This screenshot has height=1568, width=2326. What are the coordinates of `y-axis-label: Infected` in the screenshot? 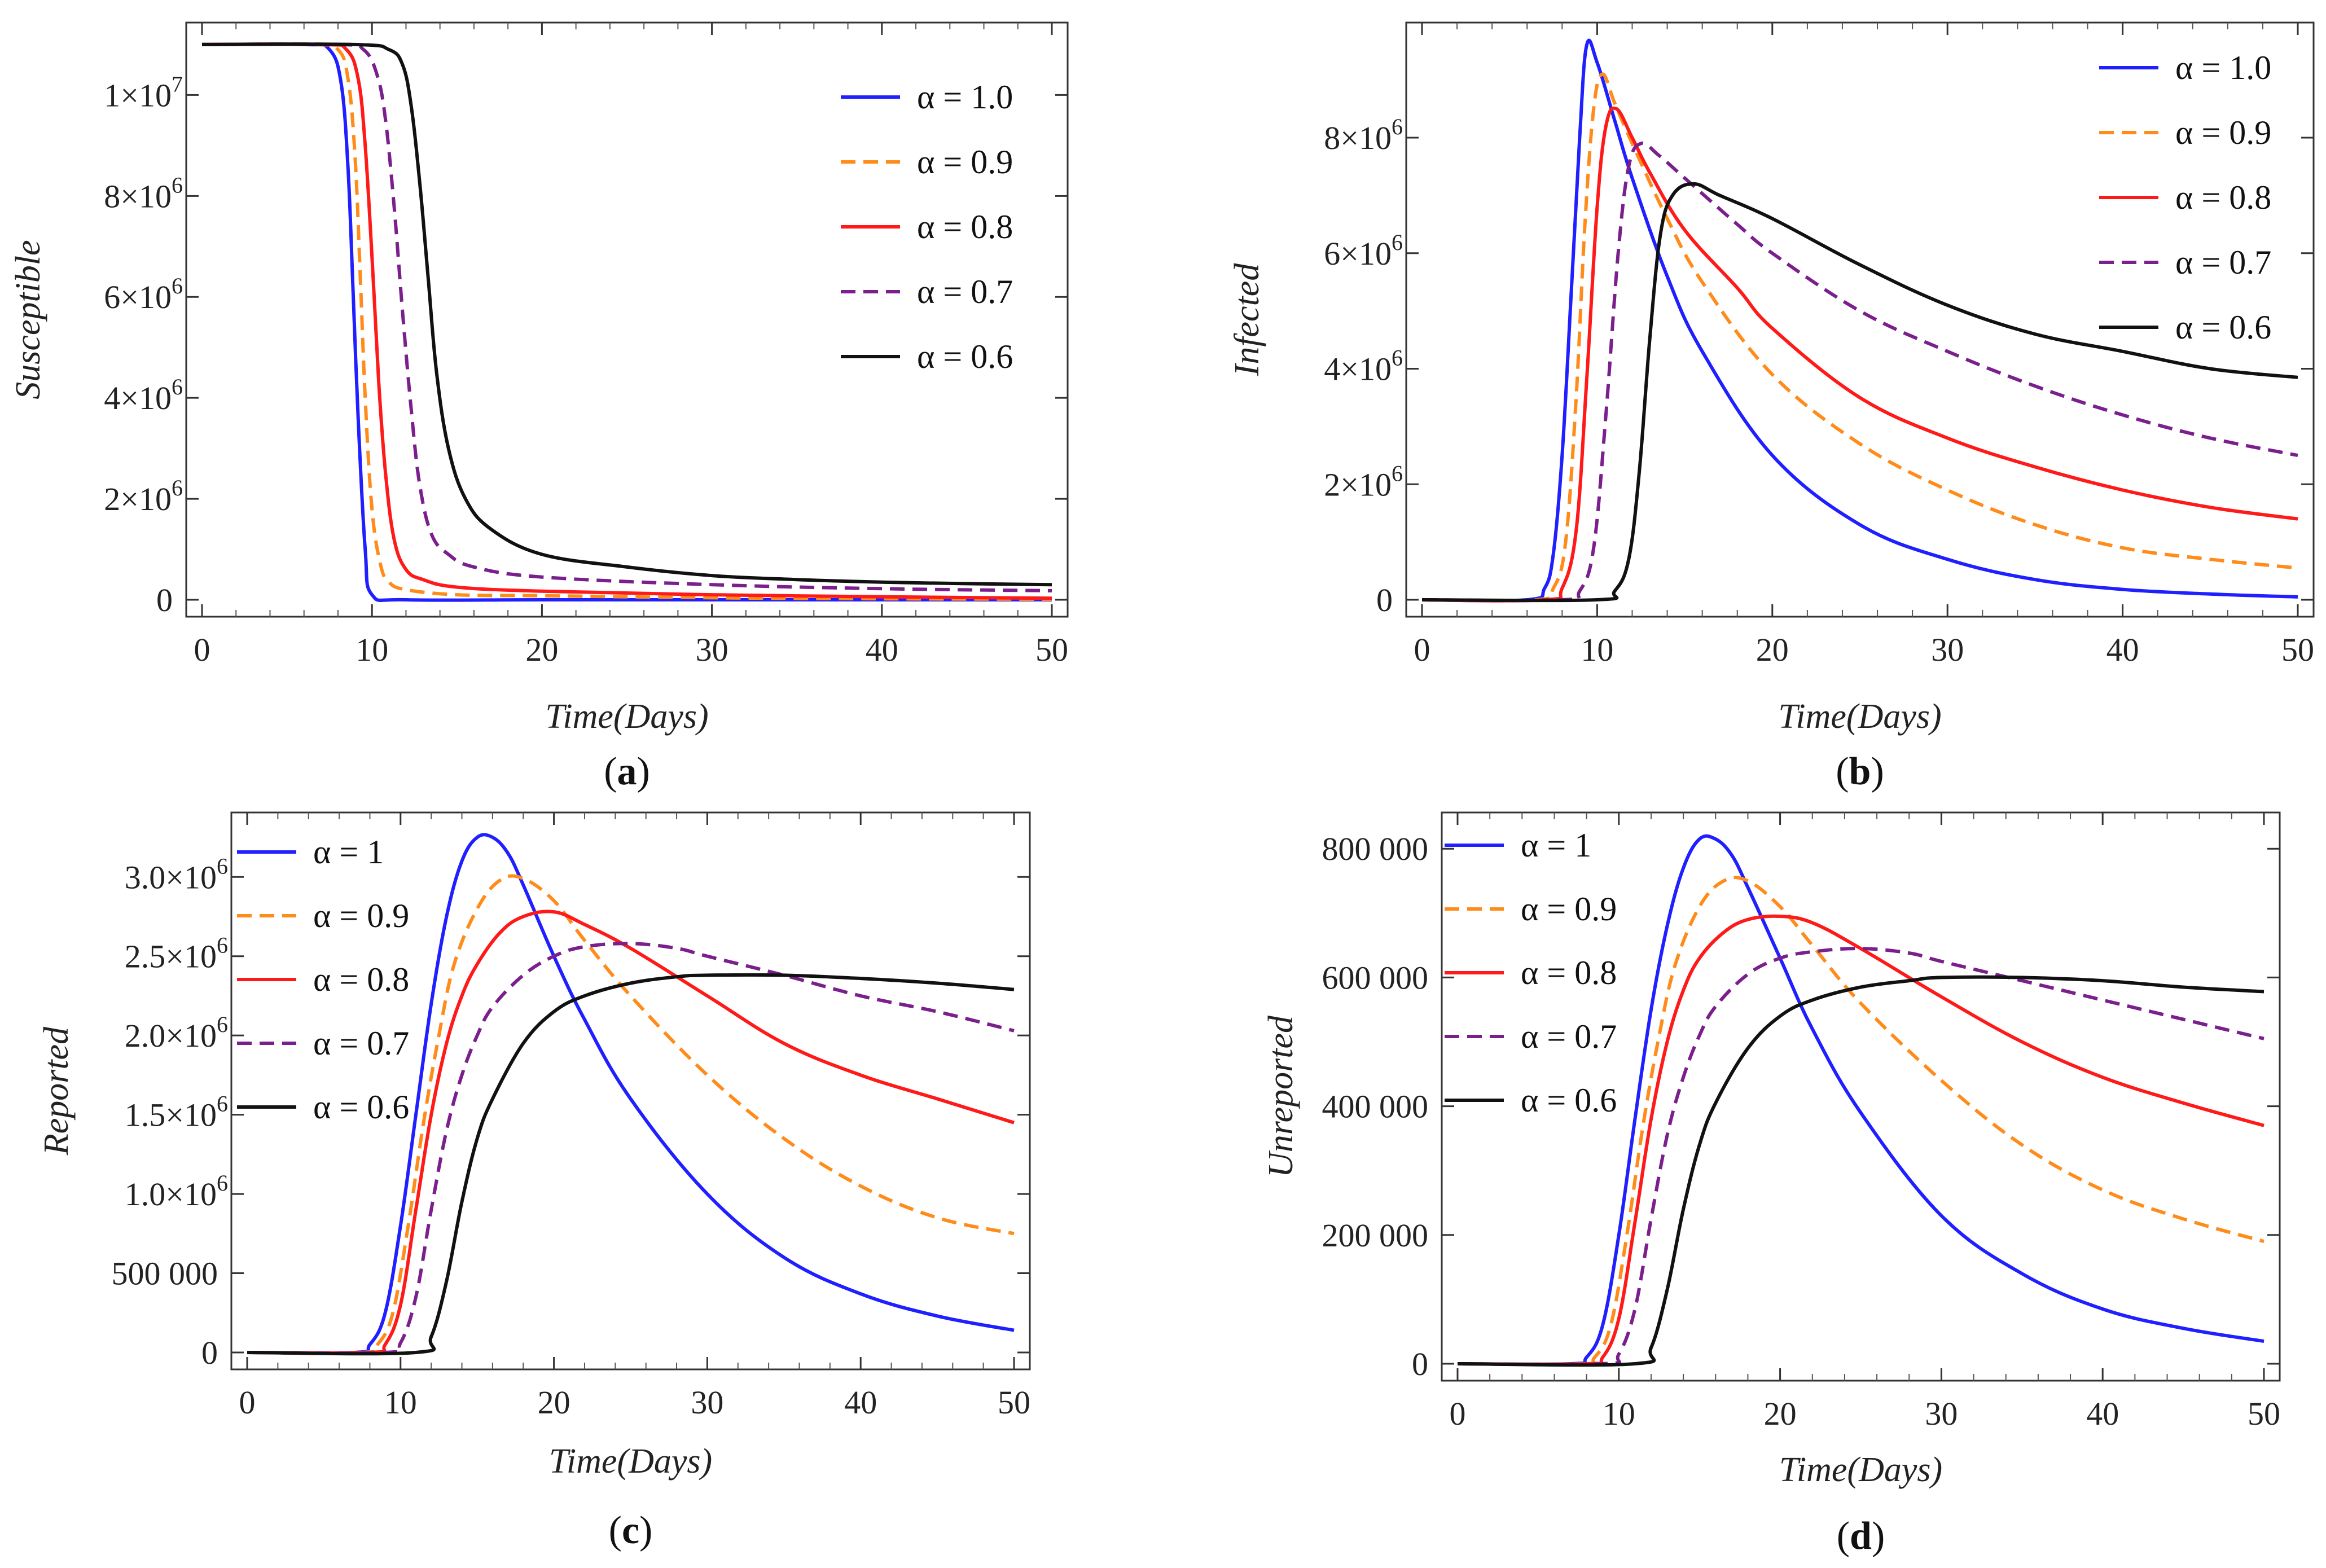 It's located at (1247, 320).